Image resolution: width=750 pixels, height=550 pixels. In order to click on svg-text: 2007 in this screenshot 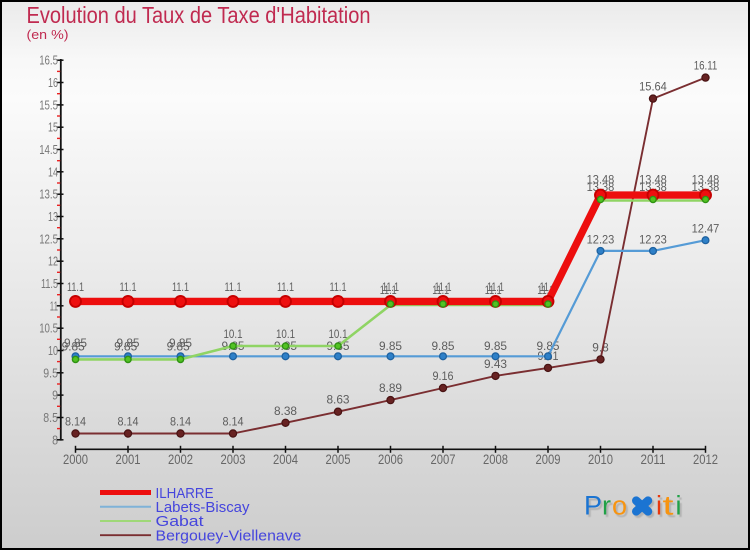, I will do `click(443, 459)`.